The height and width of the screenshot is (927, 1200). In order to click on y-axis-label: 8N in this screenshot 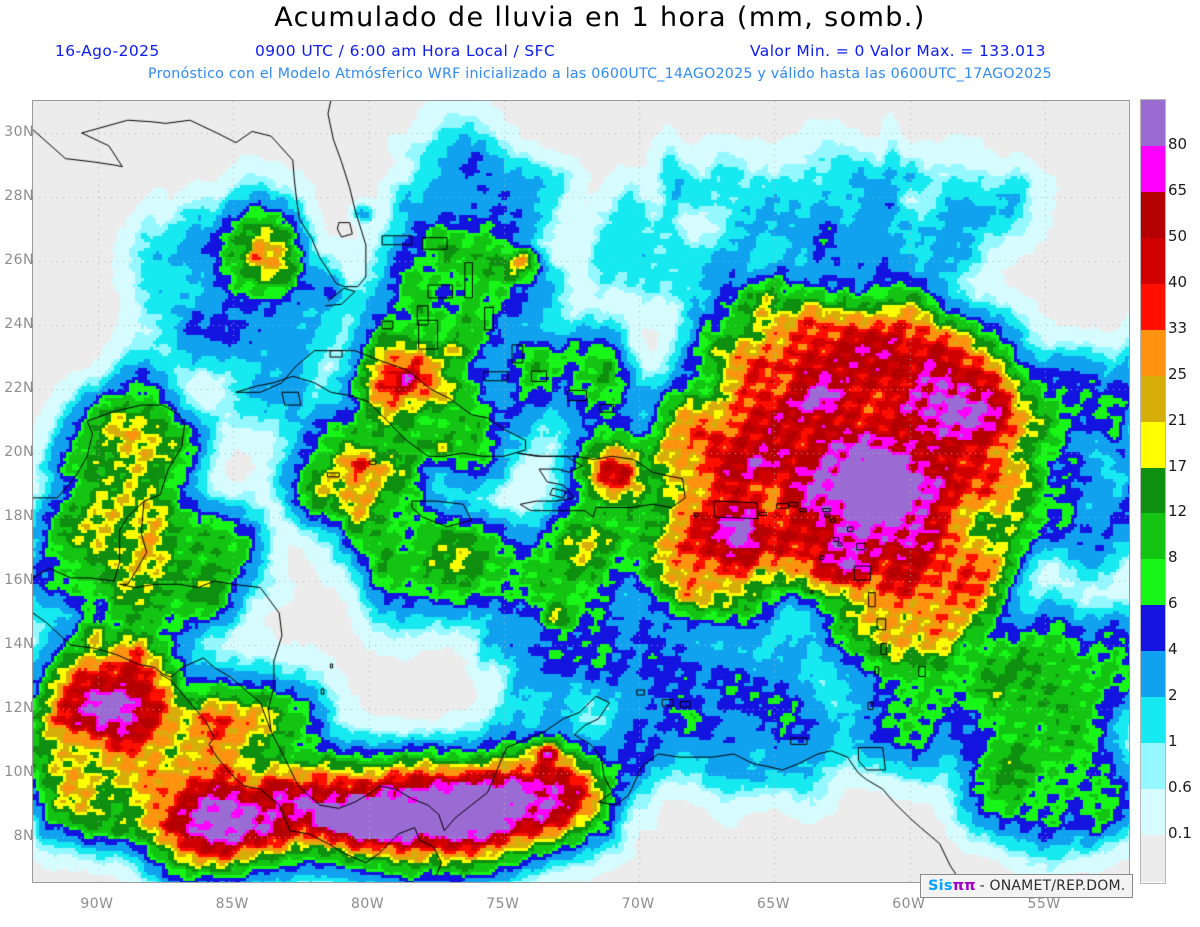, I will do `click(23, 836)`.